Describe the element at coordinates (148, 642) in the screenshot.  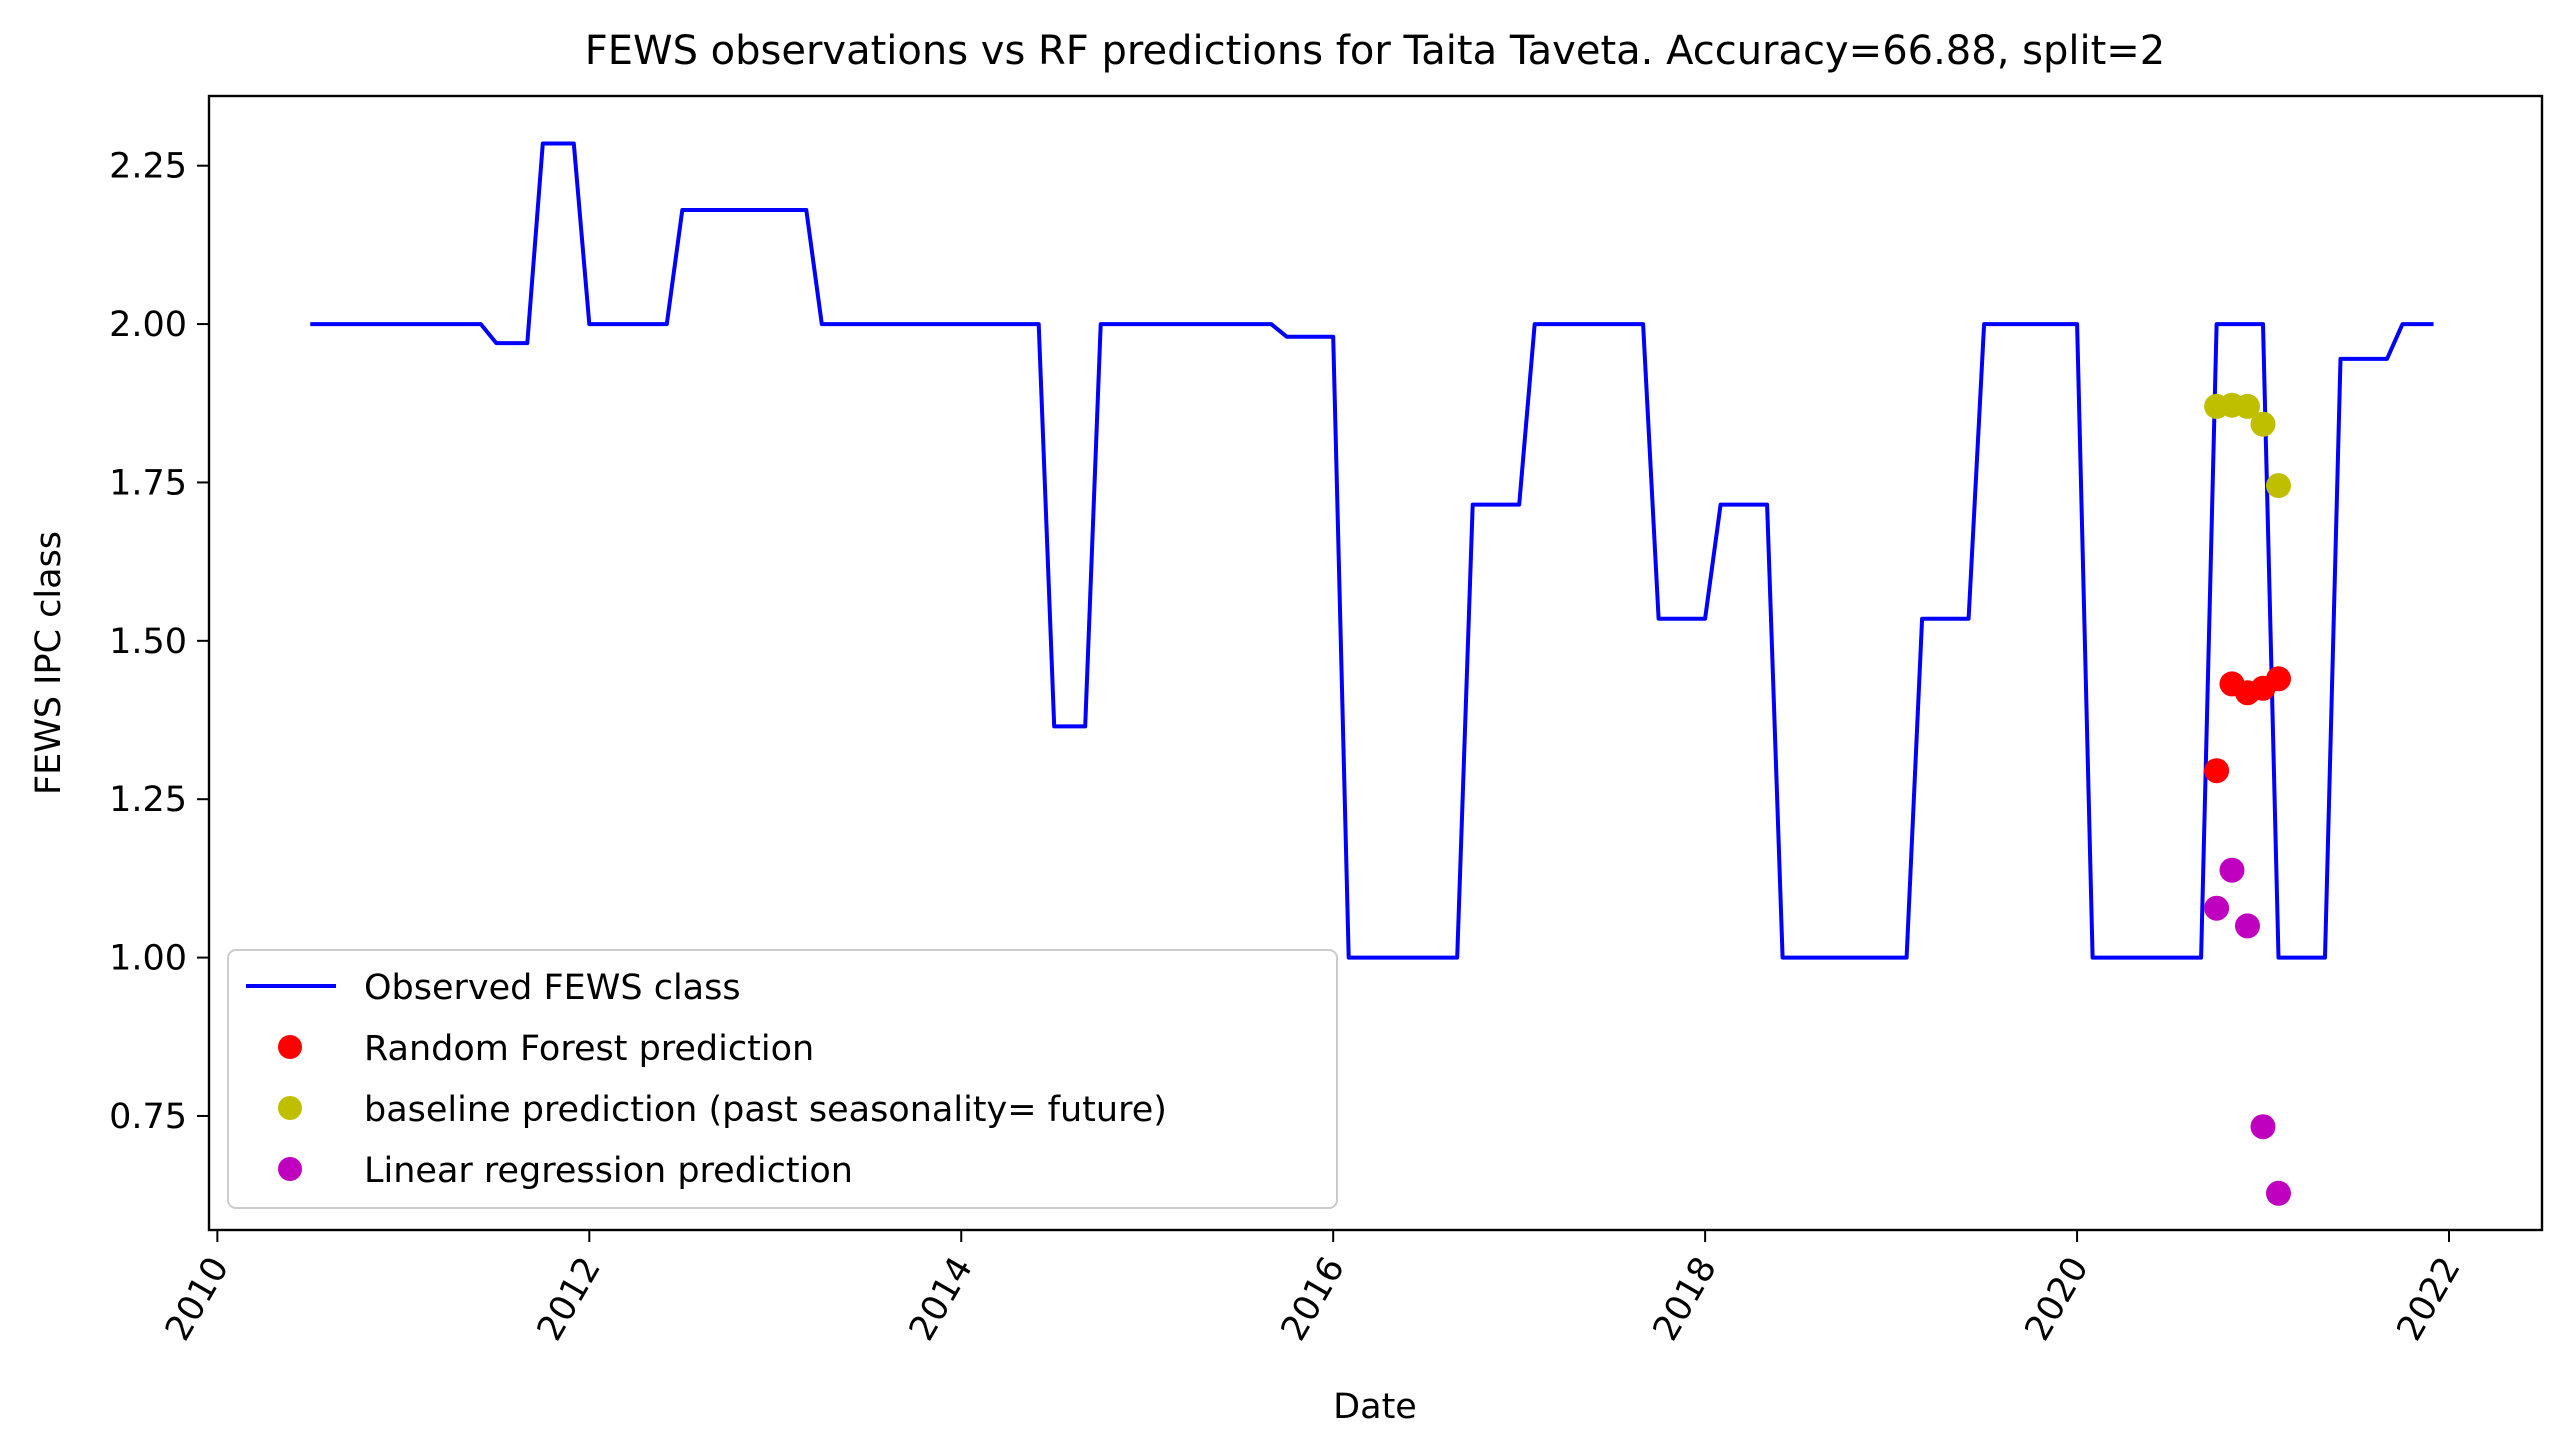
I see `y-tick-label: 1.50` at that location.